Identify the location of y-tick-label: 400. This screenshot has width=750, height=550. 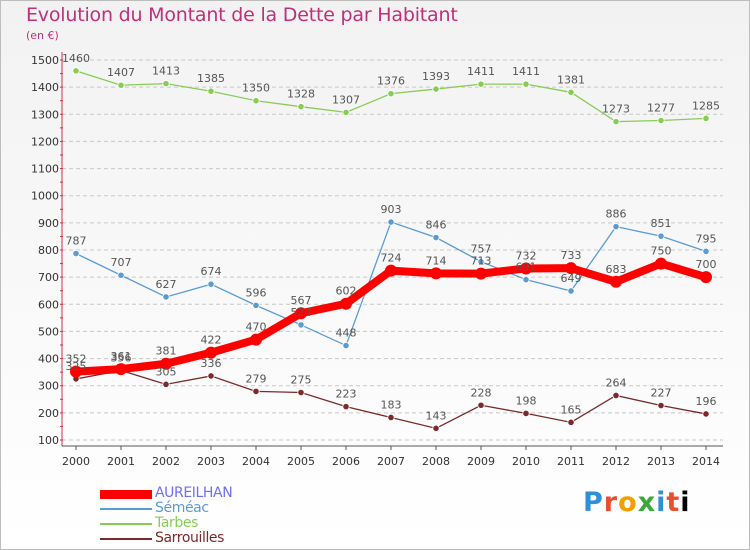
(48, 359).